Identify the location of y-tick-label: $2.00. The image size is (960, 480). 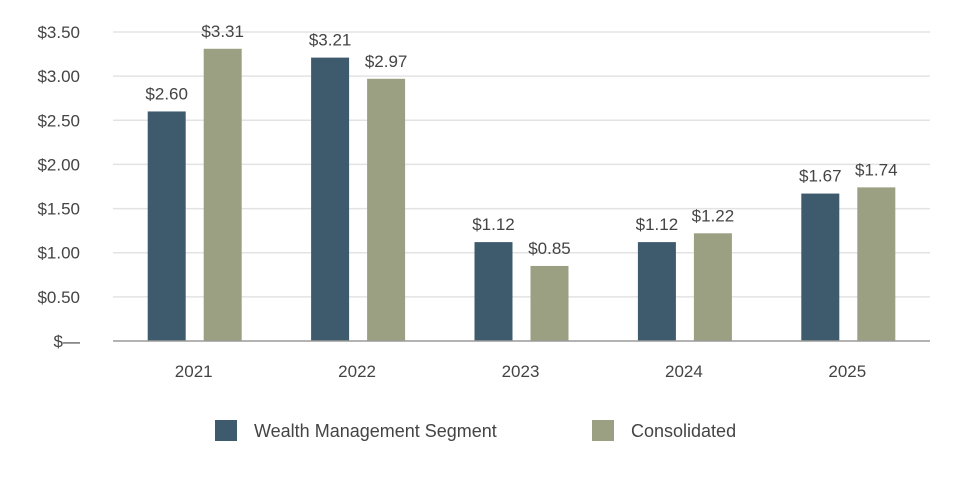
(58, 164).